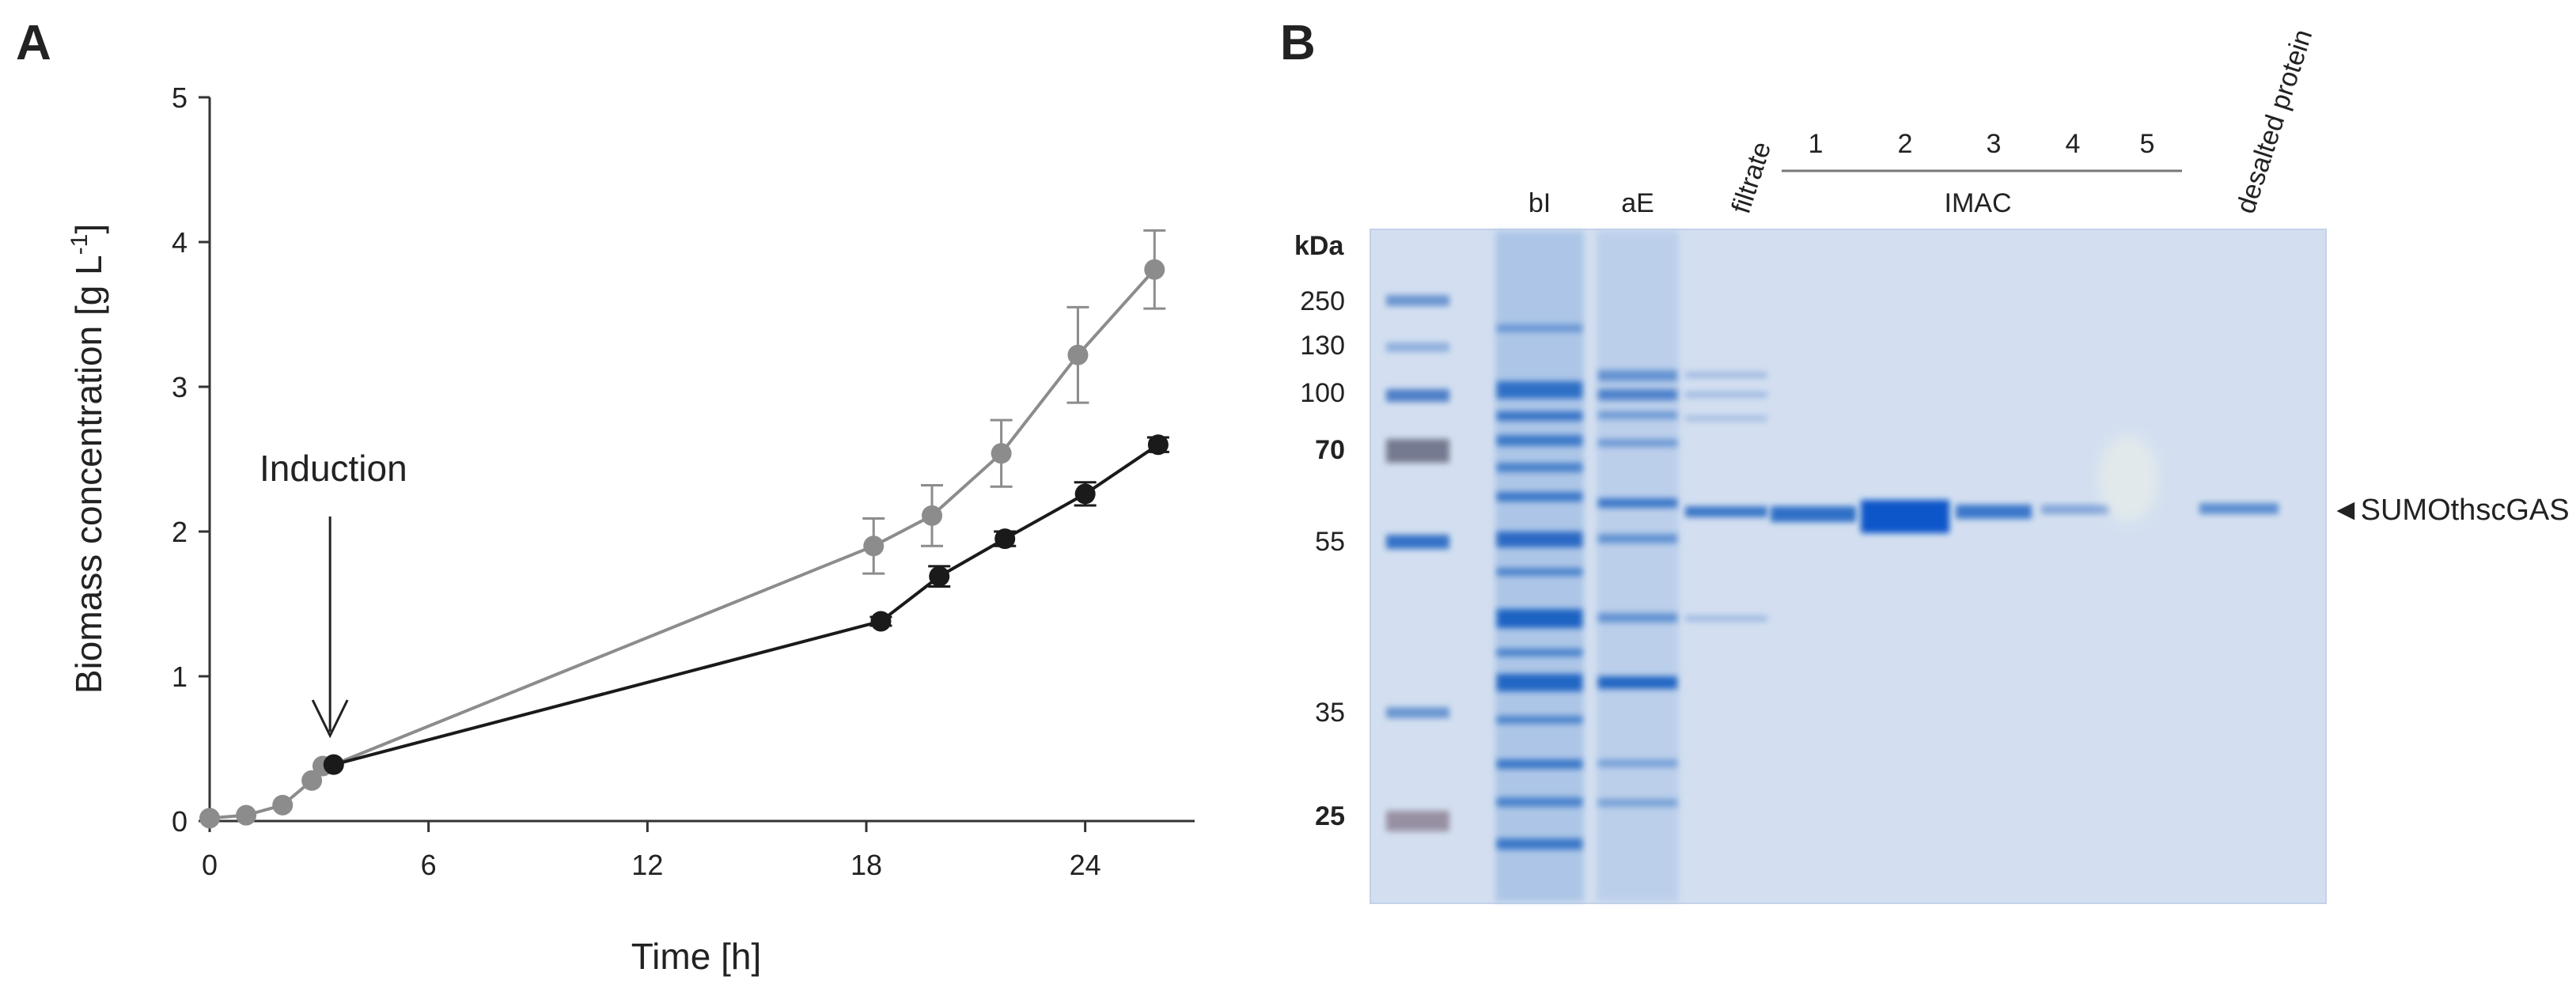  I want to click on marker-label-70: 70, so click(1330, 450).